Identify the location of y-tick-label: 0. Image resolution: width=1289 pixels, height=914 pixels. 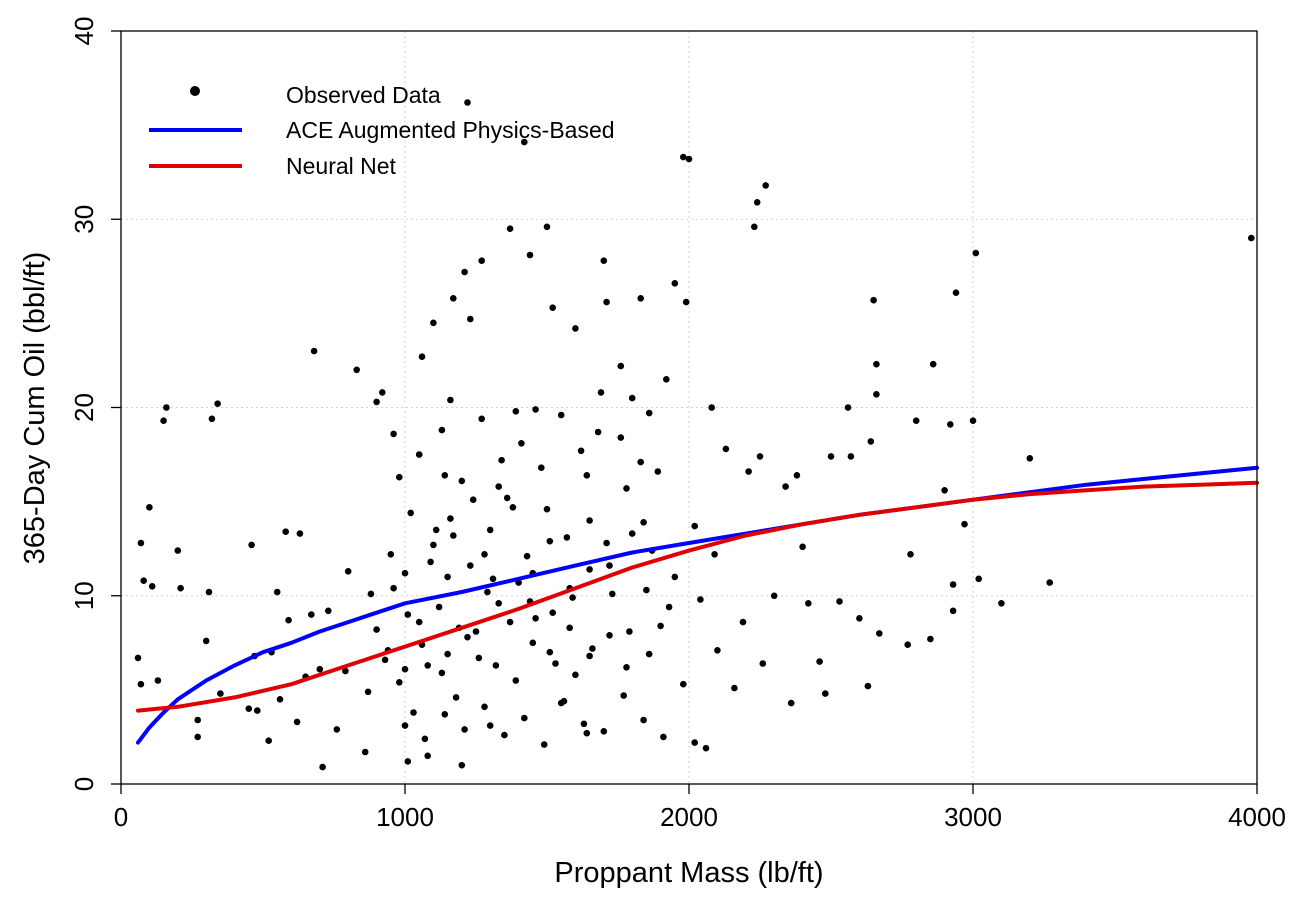
(84, 784).